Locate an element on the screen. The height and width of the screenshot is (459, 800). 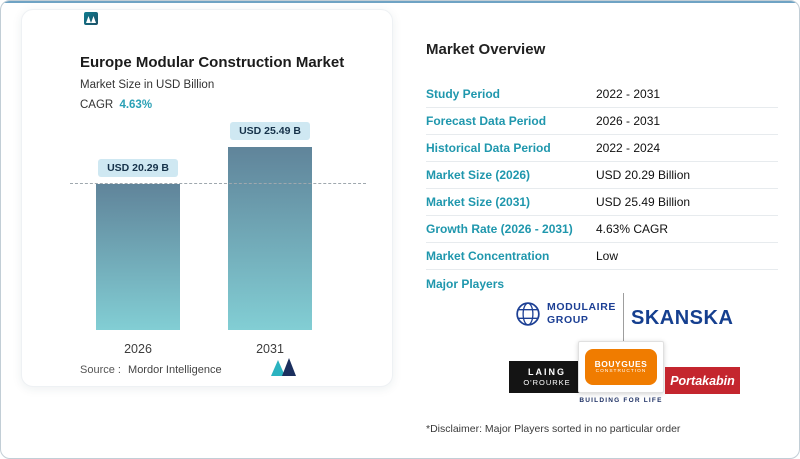
x-axis-label-2031: 2031 is located at coordinates (270, 349).